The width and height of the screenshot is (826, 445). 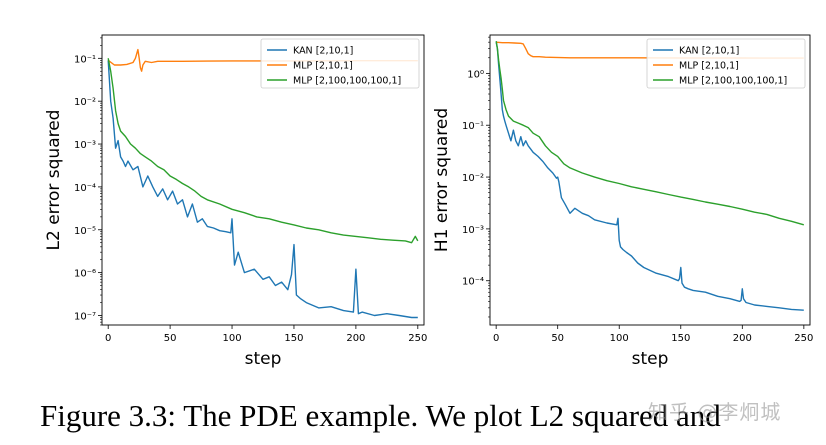 What do you see at coordinates (85, 274) in the screenshot?
I see `y-tick-label: 10⁻⁶` at bounding box center [85, 274].